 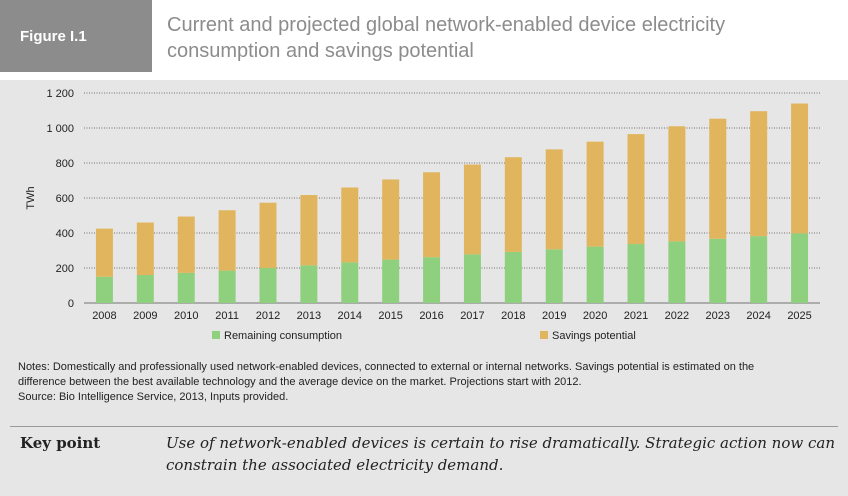 I want to click on y-tick-label: 1 200, so click(x=60, y=94).